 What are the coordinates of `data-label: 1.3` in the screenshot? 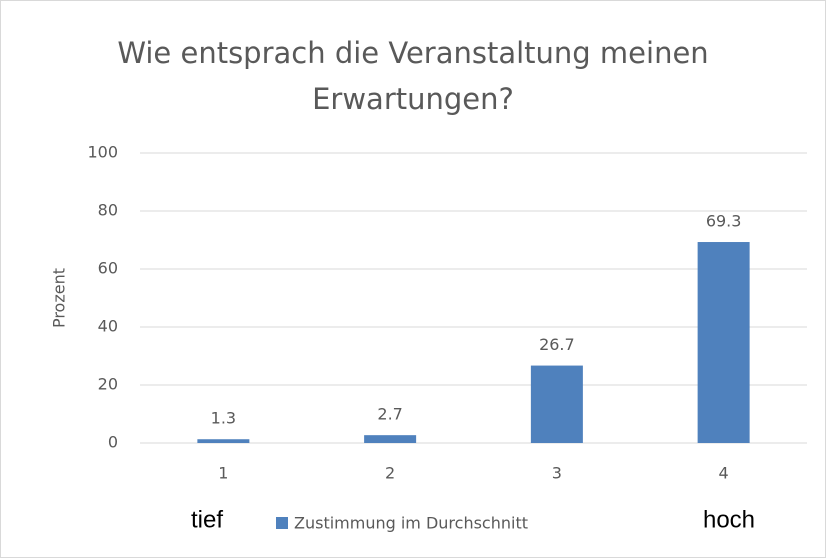 It's located at (223, 418).